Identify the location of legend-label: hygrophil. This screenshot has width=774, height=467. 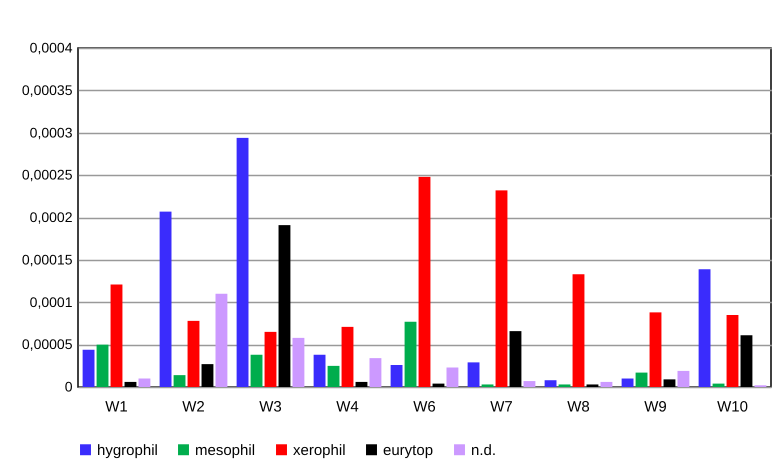
(127, 450).